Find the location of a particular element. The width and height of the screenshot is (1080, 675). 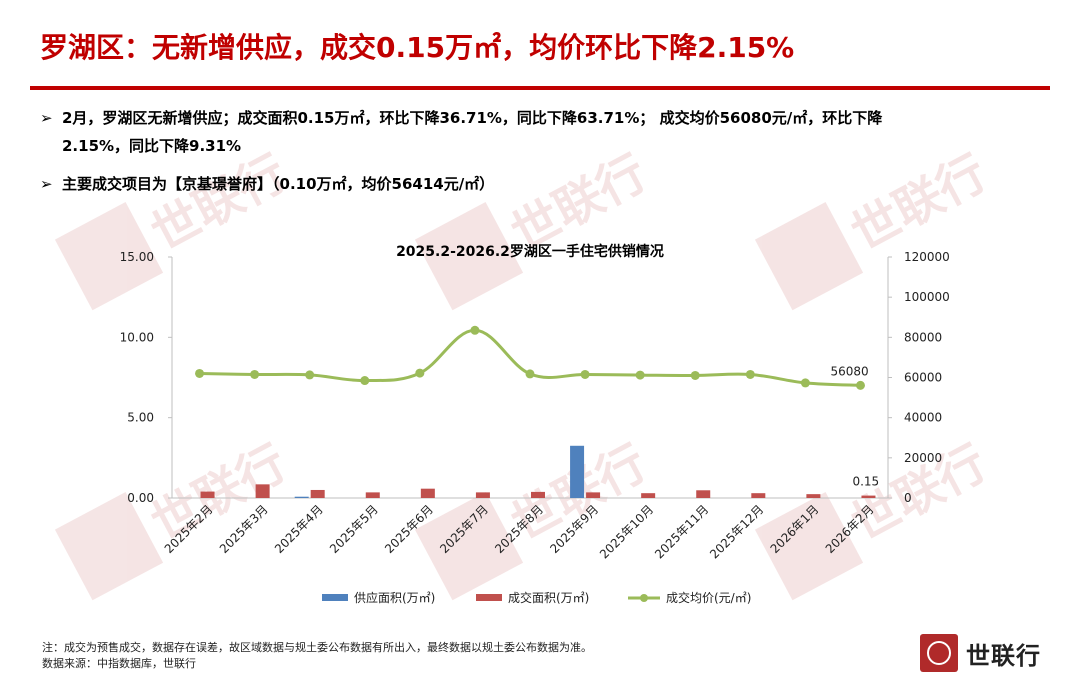

legend-price-label: 成交均价(元/㎡) is located at coordinates (708, 597).